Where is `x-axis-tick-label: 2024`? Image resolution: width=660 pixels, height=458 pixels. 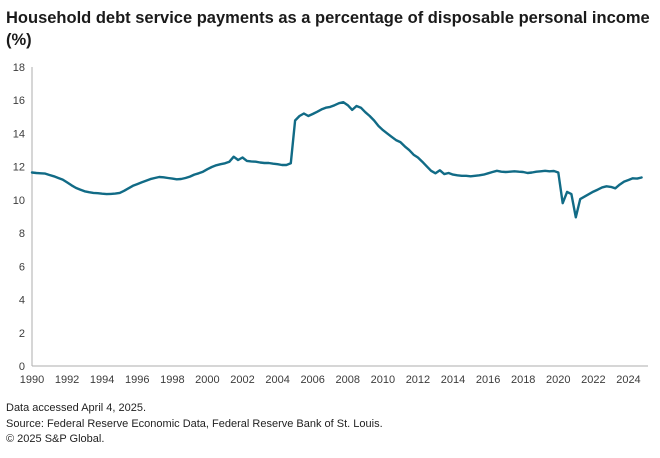 x-axis-tick-label: 2024 is located at coordinates (628, 380).